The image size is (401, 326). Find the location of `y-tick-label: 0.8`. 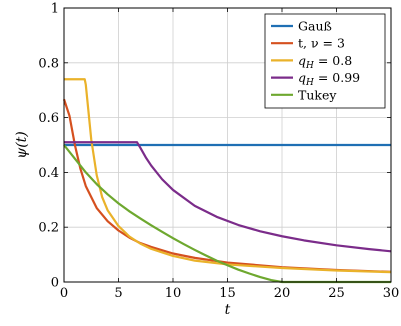

y-tick-label: 0.8 is located at coordinates (48, 63).